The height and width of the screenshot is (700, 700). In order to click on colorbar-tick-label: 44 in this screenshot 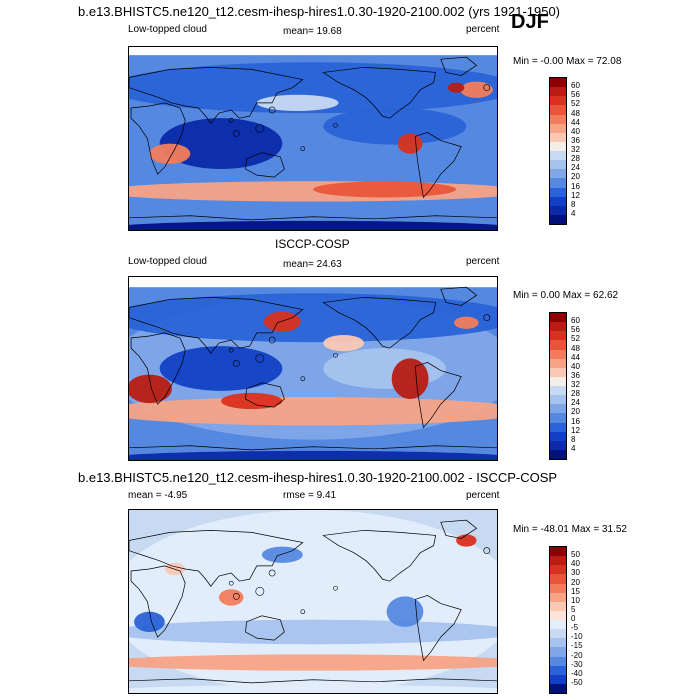, I will do `click(575, 122)`.